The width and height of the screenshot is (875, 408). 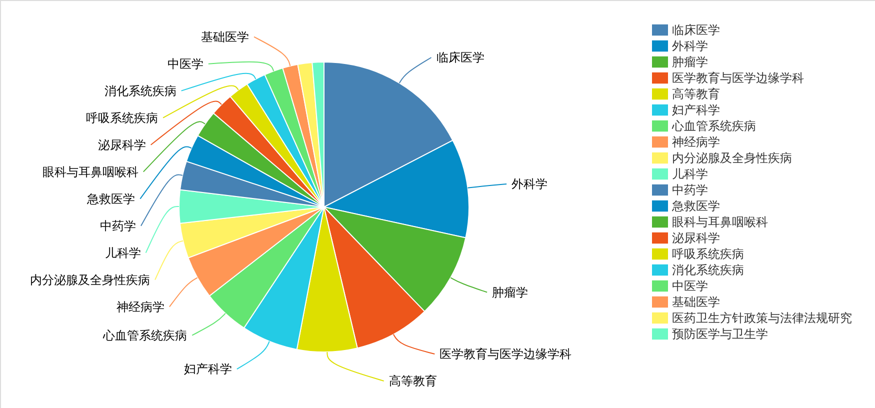 What do you see at coordinates (720, 222) in the screenshot?
I see `legend-label: 眼科与耳鼻咽喉科` at bounding box center [720, 222].